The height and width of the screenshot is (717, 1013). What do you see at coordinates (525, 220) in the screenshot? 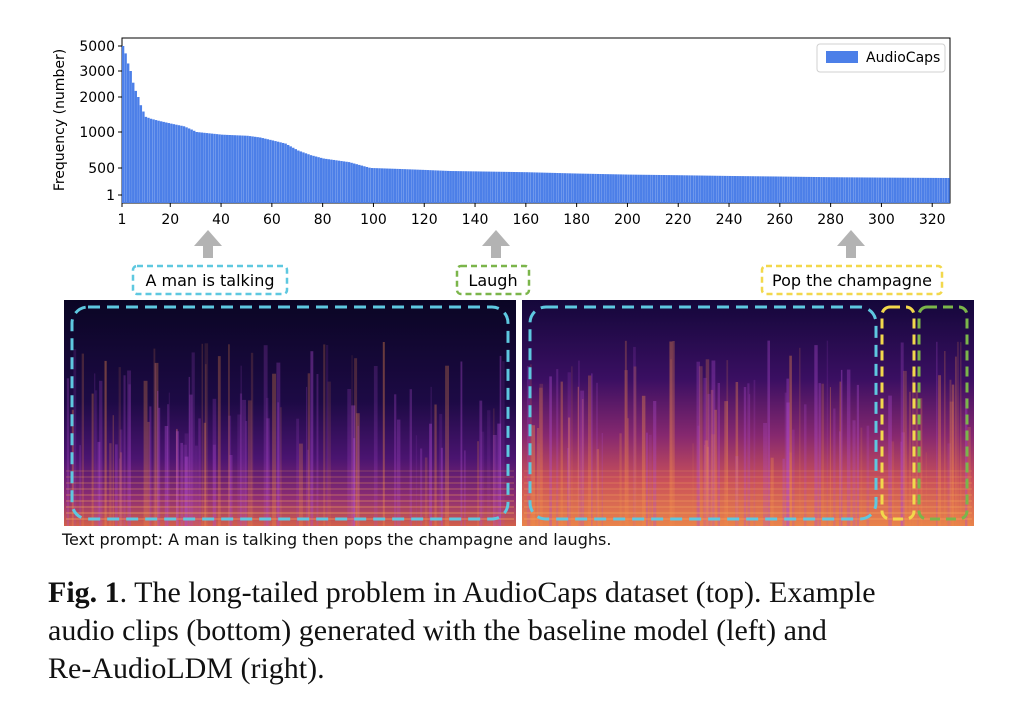
I see `x-tick-label: 160` at bounding box center [525, 220].